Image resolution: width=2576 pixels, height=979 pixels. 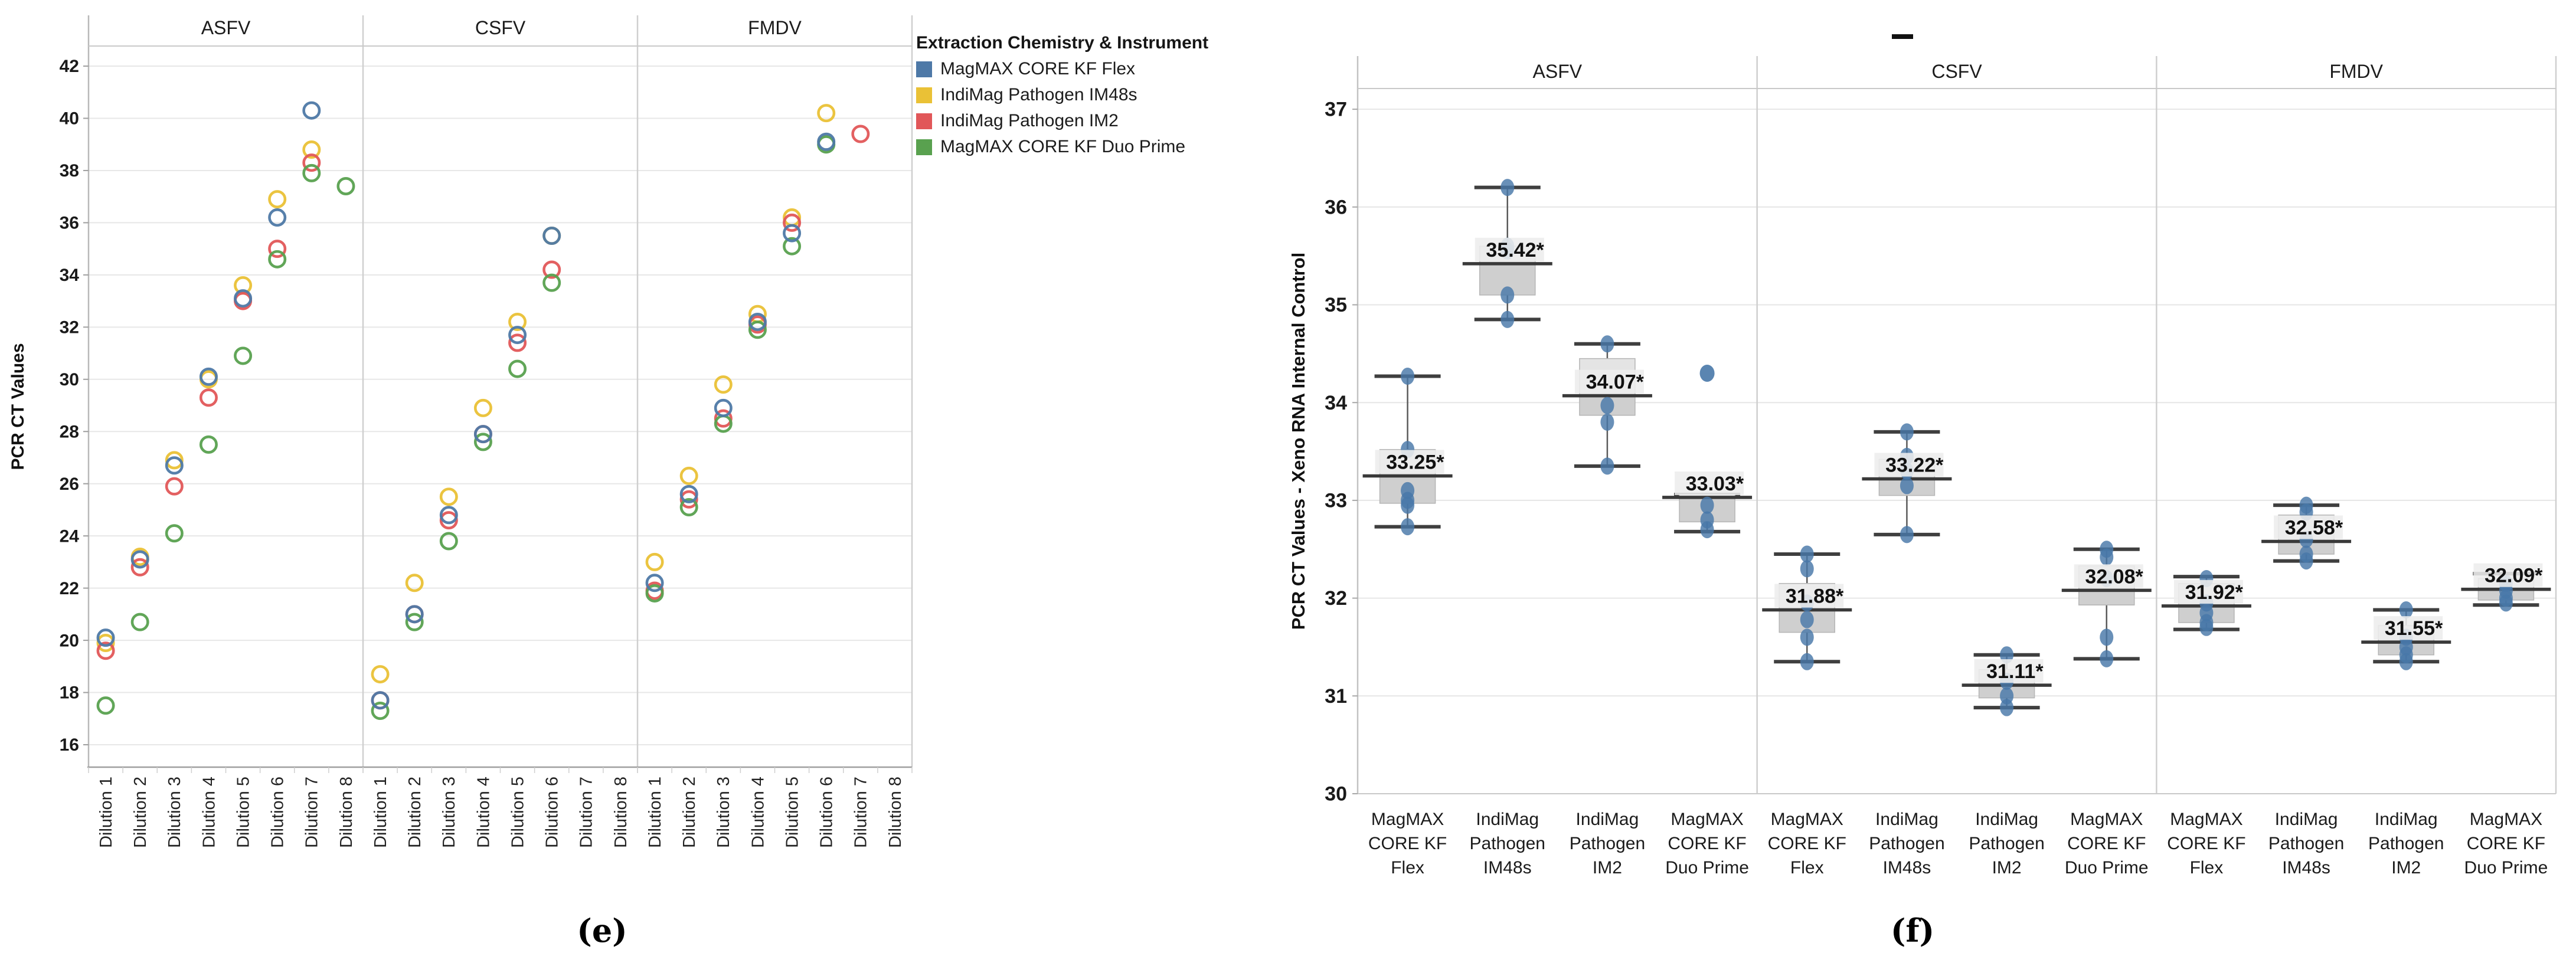 I want to click on outlier-point, so click(x=1707, y=373).